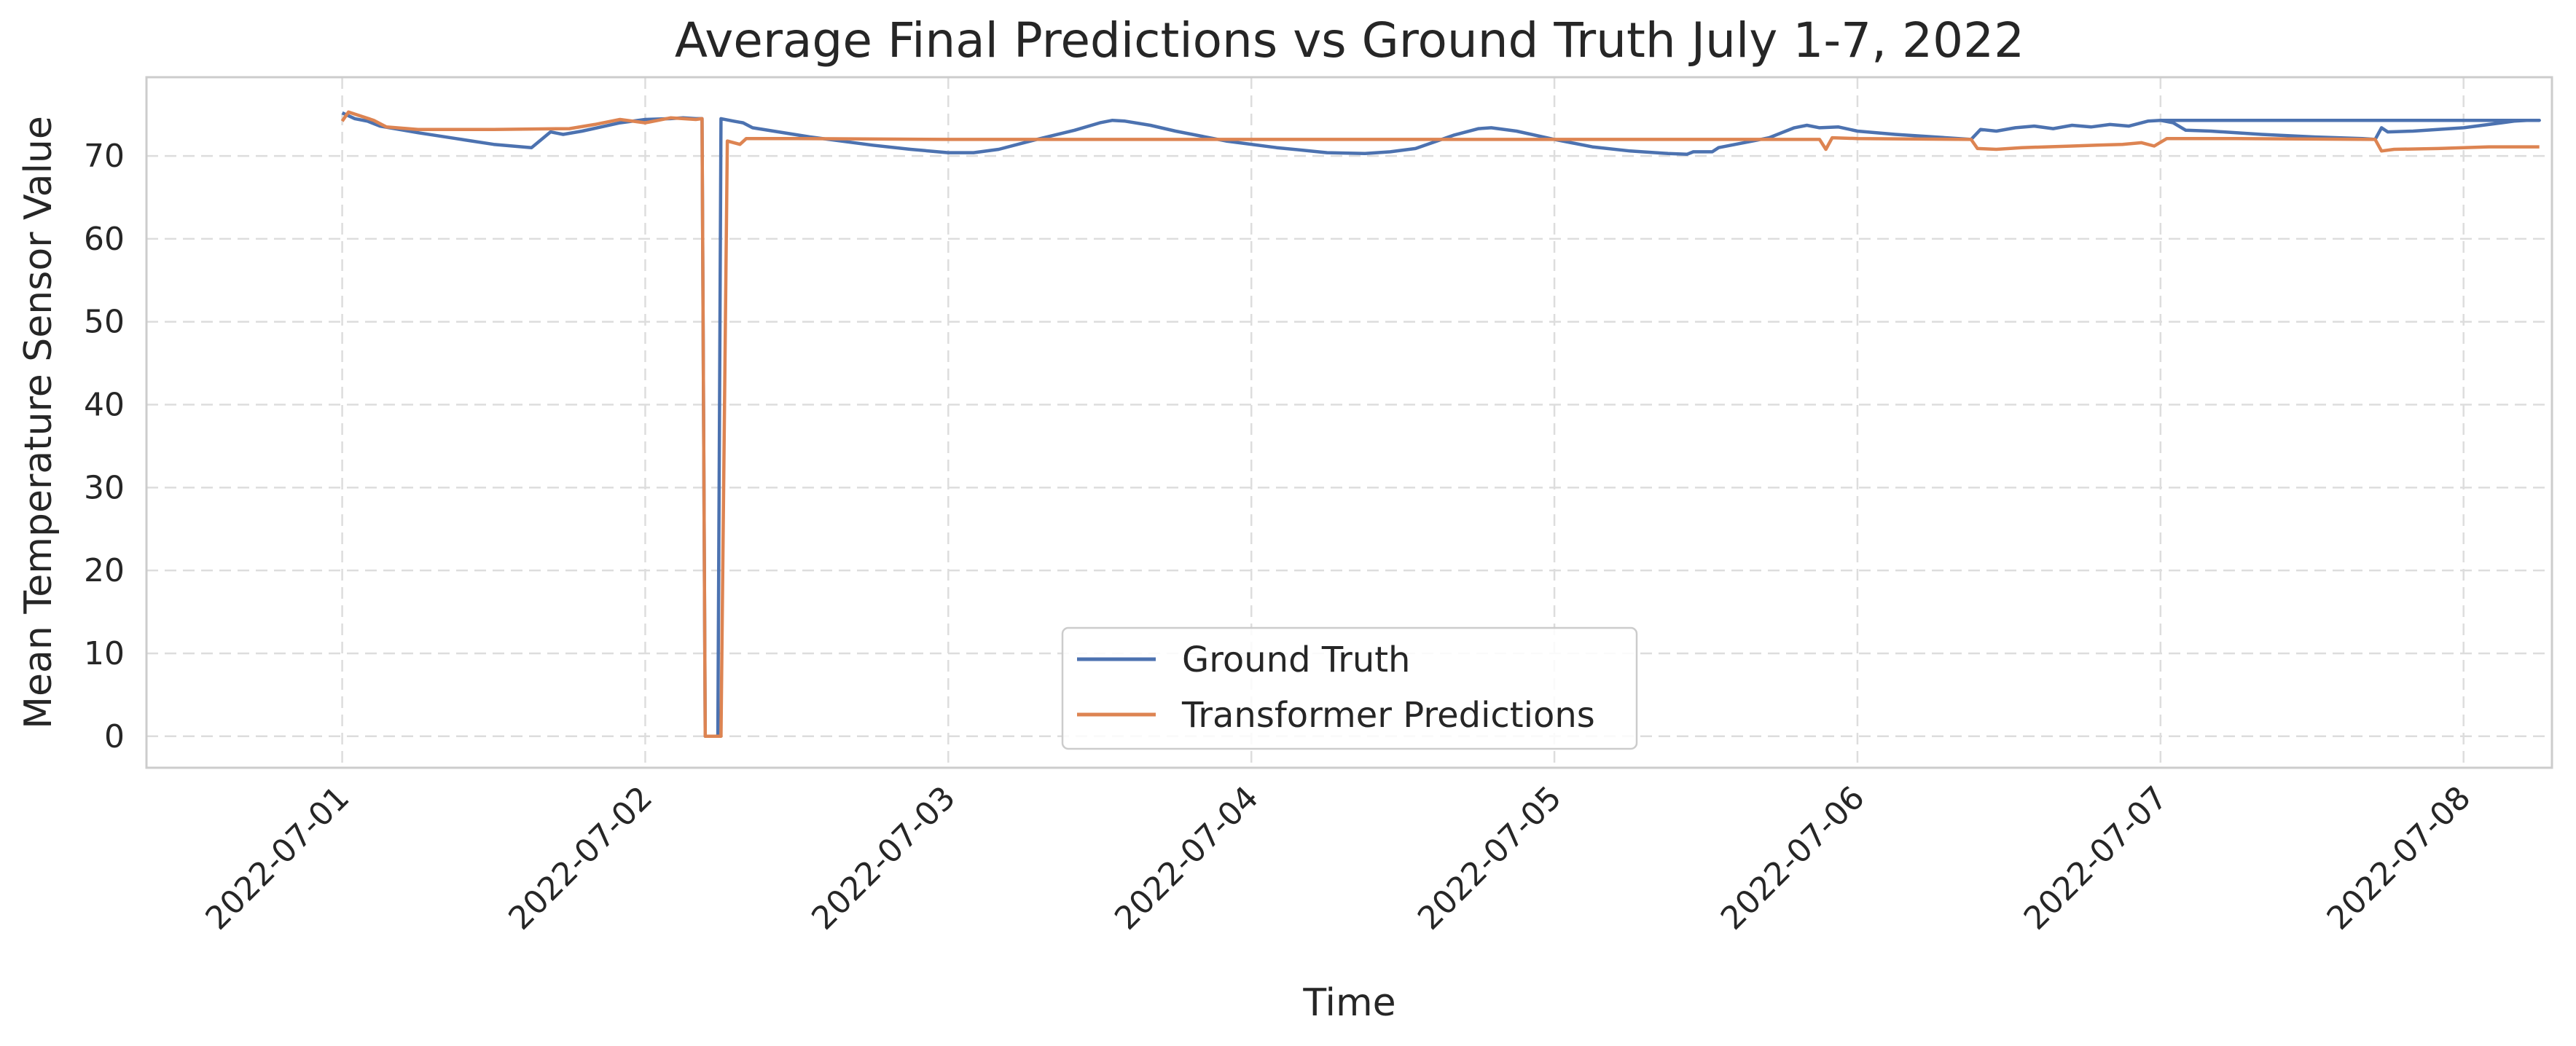 The height and width of the screenshot is (1046, 2576). I want to click on y-axis-label: Mean Temperature Sensor Value, so click(38, 422).